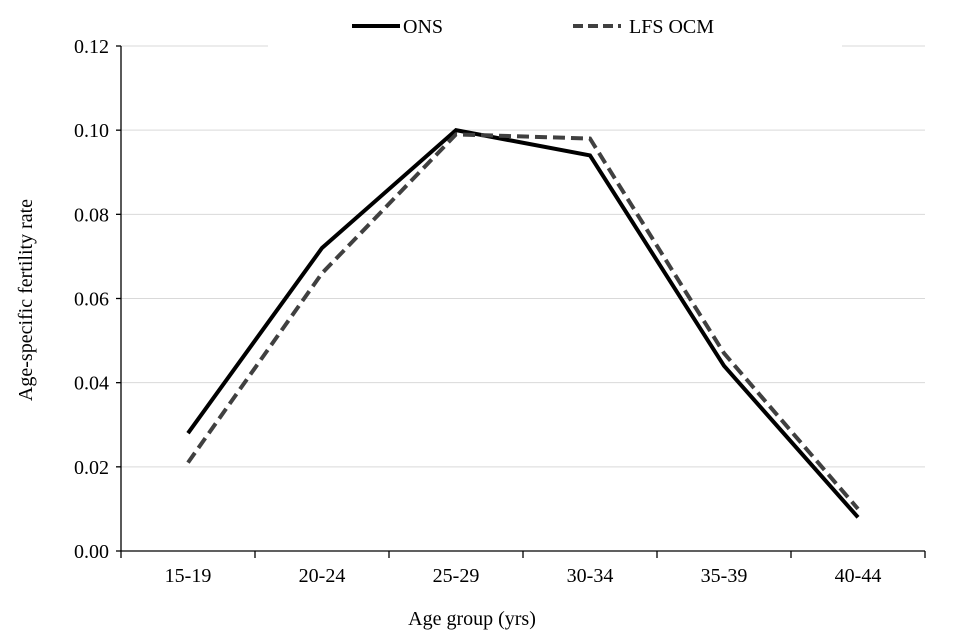 This screenshot has width=956, height=632. I want to click on x-tick-label: 25-29, so click(456, 576).